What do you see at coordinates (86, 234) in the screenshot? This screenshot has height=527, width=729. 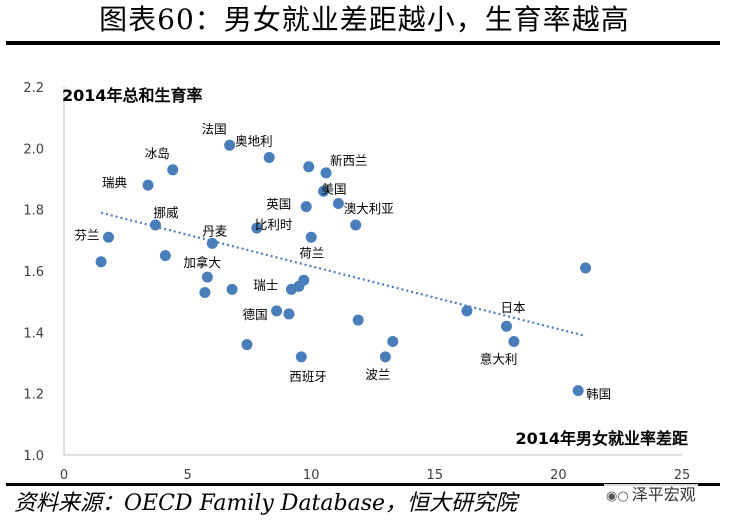 I see `point-label: 芬兰` at bounding box center [86, 234].